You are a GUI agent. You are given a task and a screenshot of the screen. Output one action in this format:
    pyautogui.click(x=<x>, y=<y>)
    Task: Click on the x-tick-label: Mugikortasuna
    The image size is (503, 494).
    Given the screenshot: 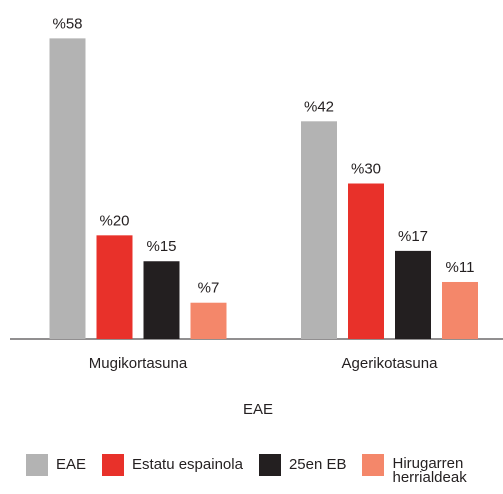 What is the action you would take?
    pyautogui.click(x=138, y=363)
    